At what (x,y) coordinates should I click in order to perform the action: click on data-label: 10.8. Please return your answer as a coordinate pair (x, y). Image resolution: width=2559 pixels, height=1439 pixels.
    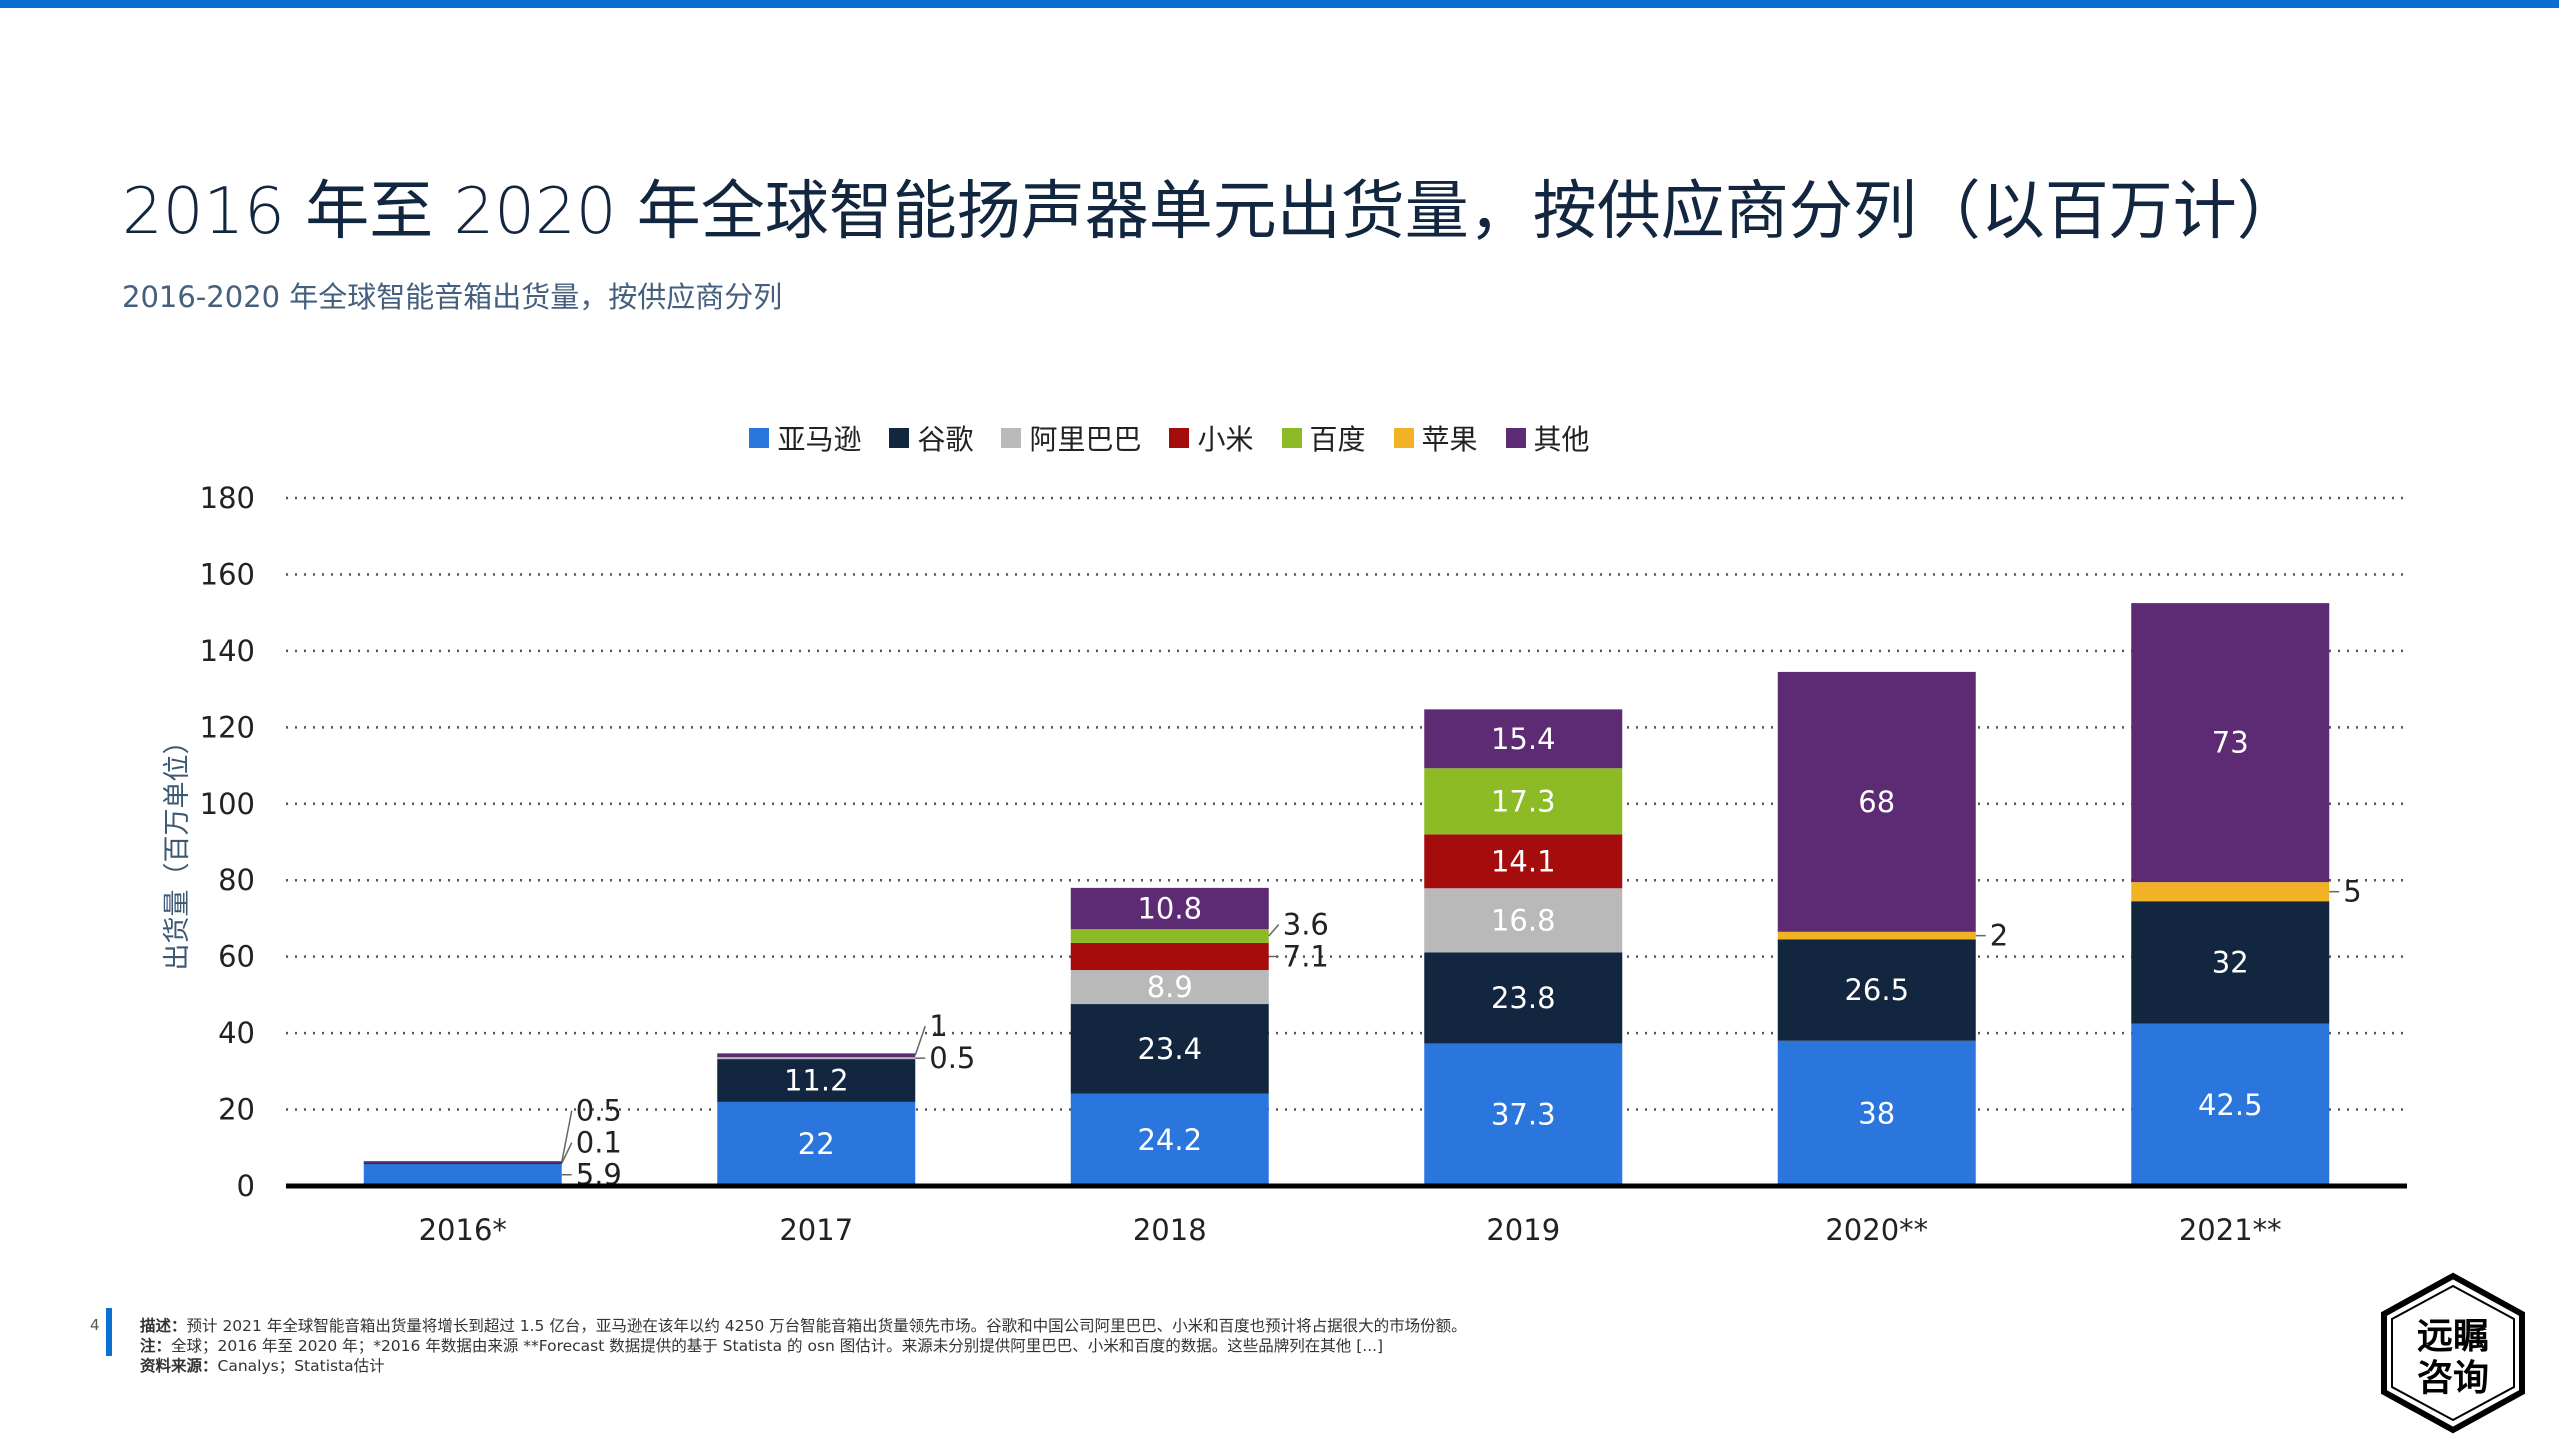
    Looking at the image, I should click on (1169, 909).